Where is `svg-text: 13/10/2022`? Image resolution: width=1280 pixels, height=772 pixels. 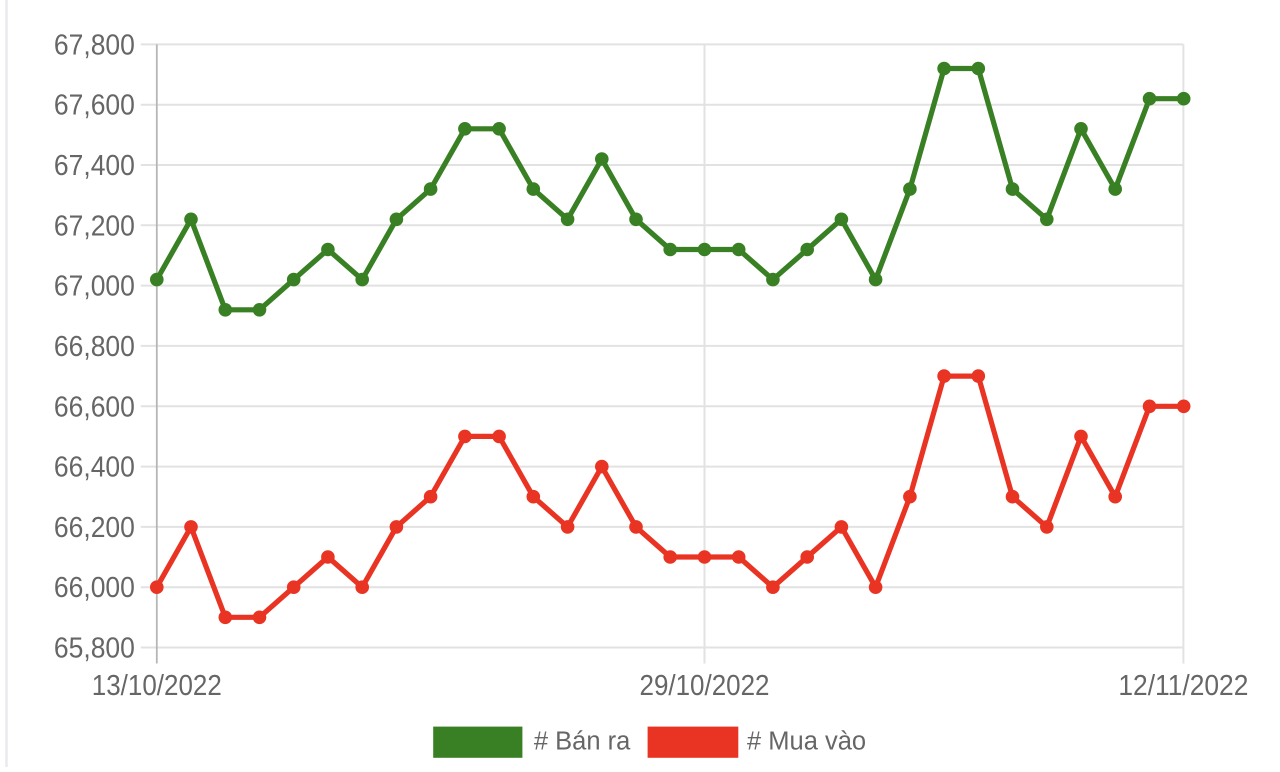
svg-text: 13/10/2022 is located at coordinates (157, 686).